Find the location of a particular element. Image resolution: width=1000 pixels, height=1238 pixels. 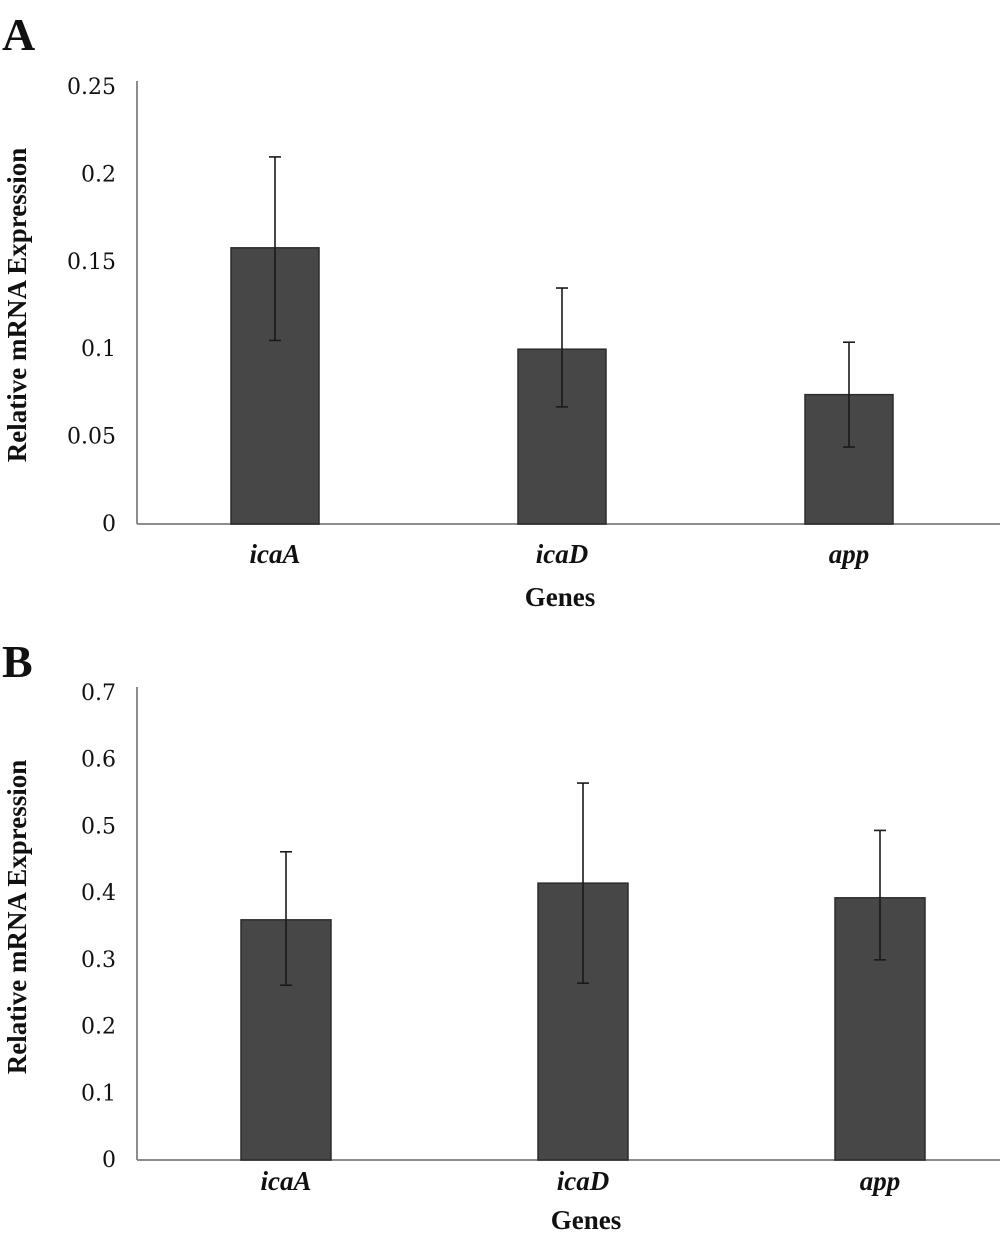

panel-letter-a: A is located at coordinates (18, 34).